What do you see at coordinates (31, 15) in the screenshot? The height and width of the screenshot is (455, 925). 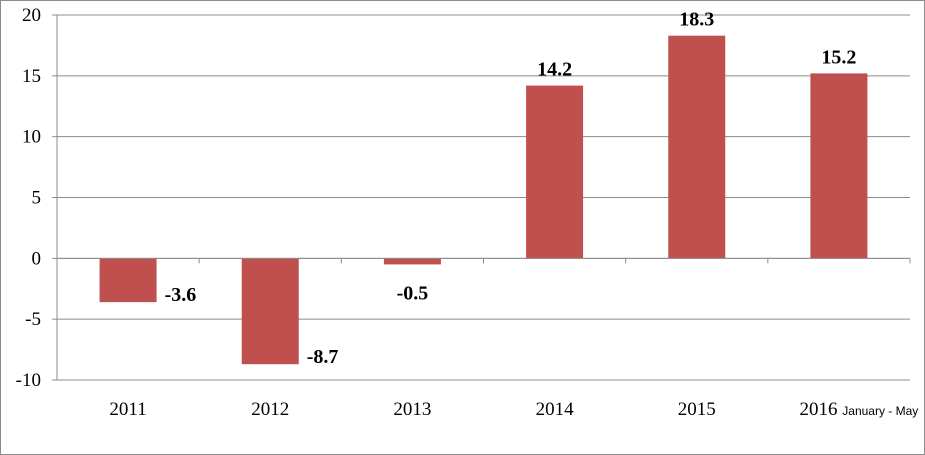 I see `y-tick-label: 20` at bounding box center [31, 15].